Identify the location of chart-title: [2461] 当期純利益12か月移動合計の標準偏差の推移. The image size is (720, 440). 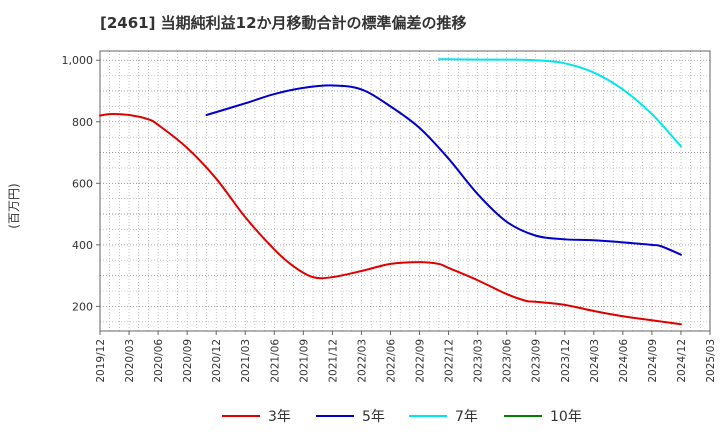
(283, 23).